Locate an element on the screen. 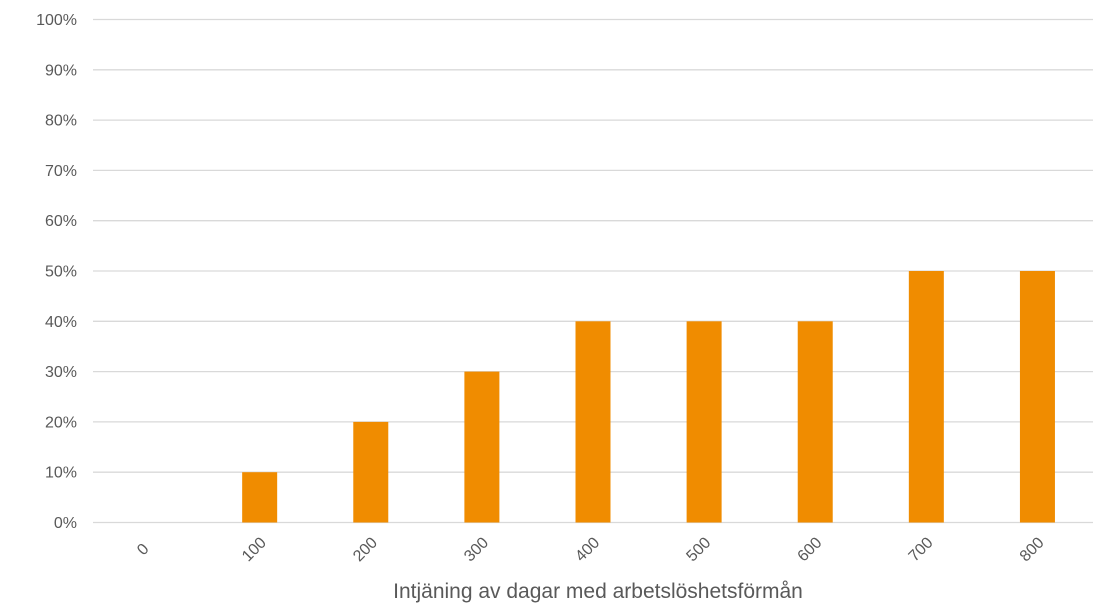  x-tick-label: 600 is located at coordinates (810, 549).